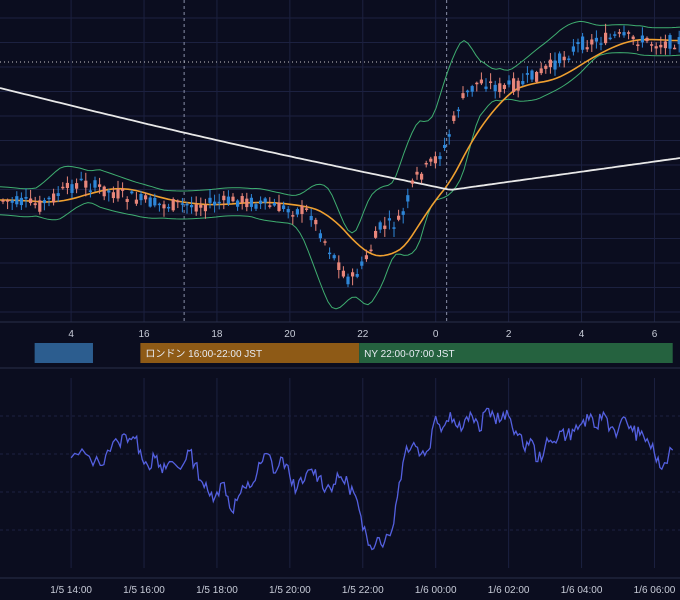 Image resolution: width=680 pixels, height=600 pixels. What do you see at coordinates (290, 334) in the screenshot?
I see `price-x-tick-label: 20` at bounding box center [290, 334].